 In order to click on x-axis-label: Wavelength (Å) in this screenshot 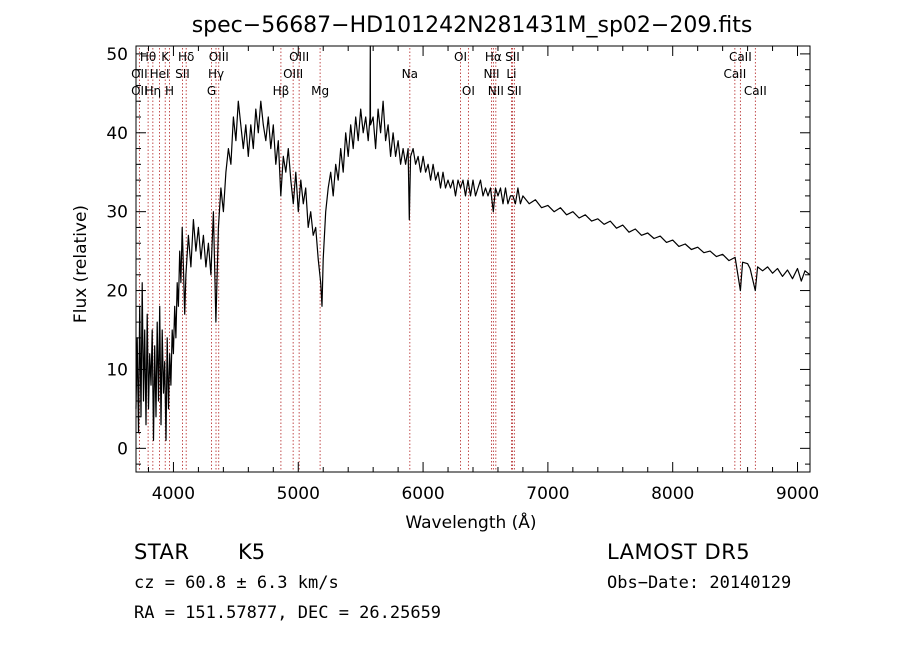, I will do `click(470, 522)`.